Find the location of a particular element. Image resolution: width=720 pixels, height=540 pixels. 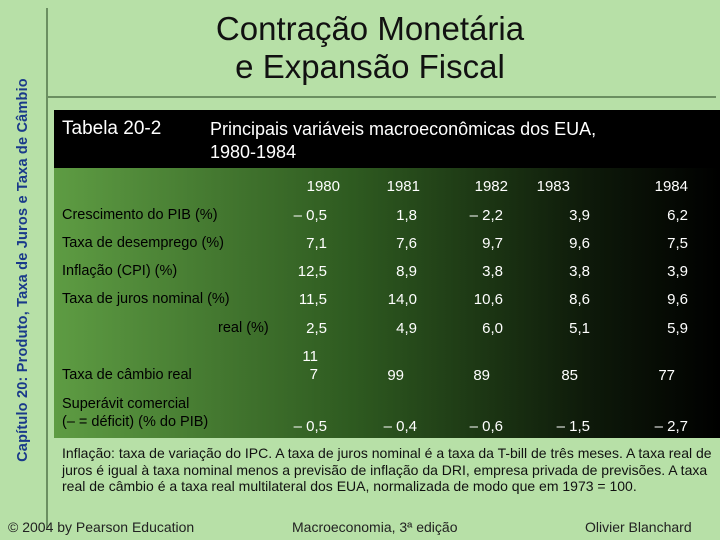

table-cell: 14,0 is located at coordinates (402, 299).